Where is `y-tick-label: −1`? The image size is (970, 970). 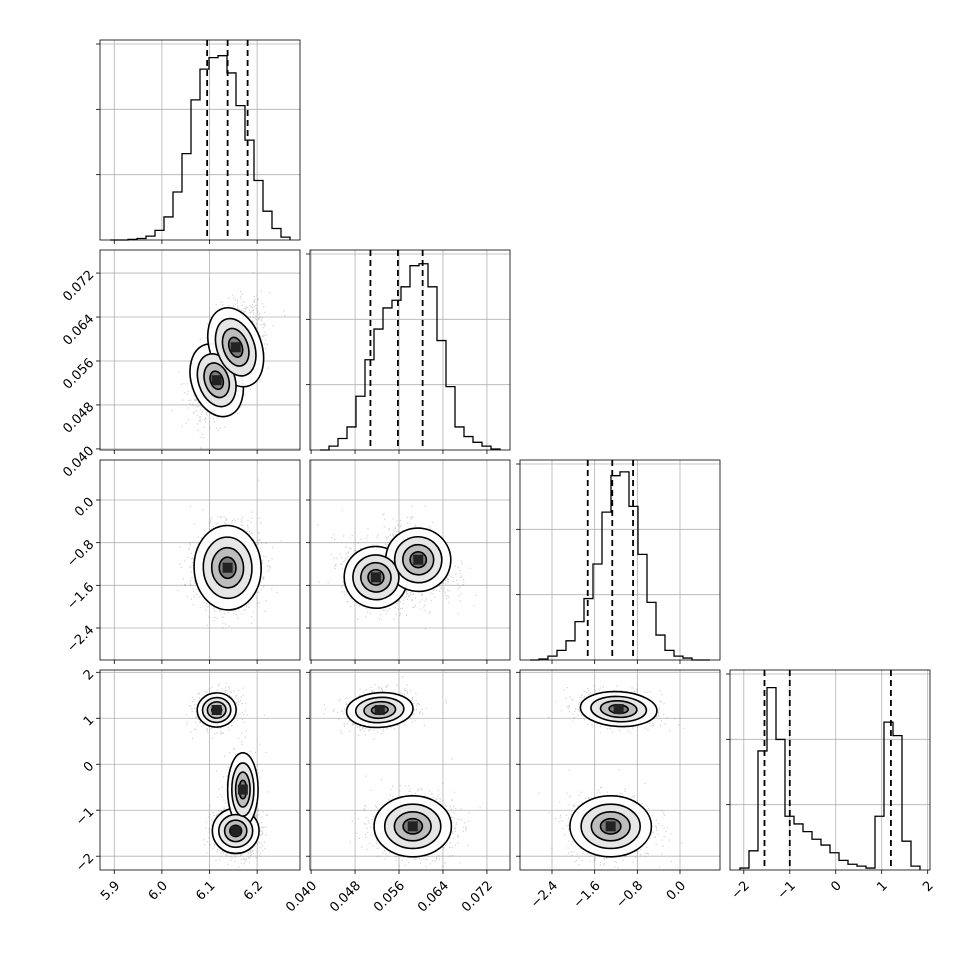 y-tick-label: −1 is located at coordinates (85, 817).